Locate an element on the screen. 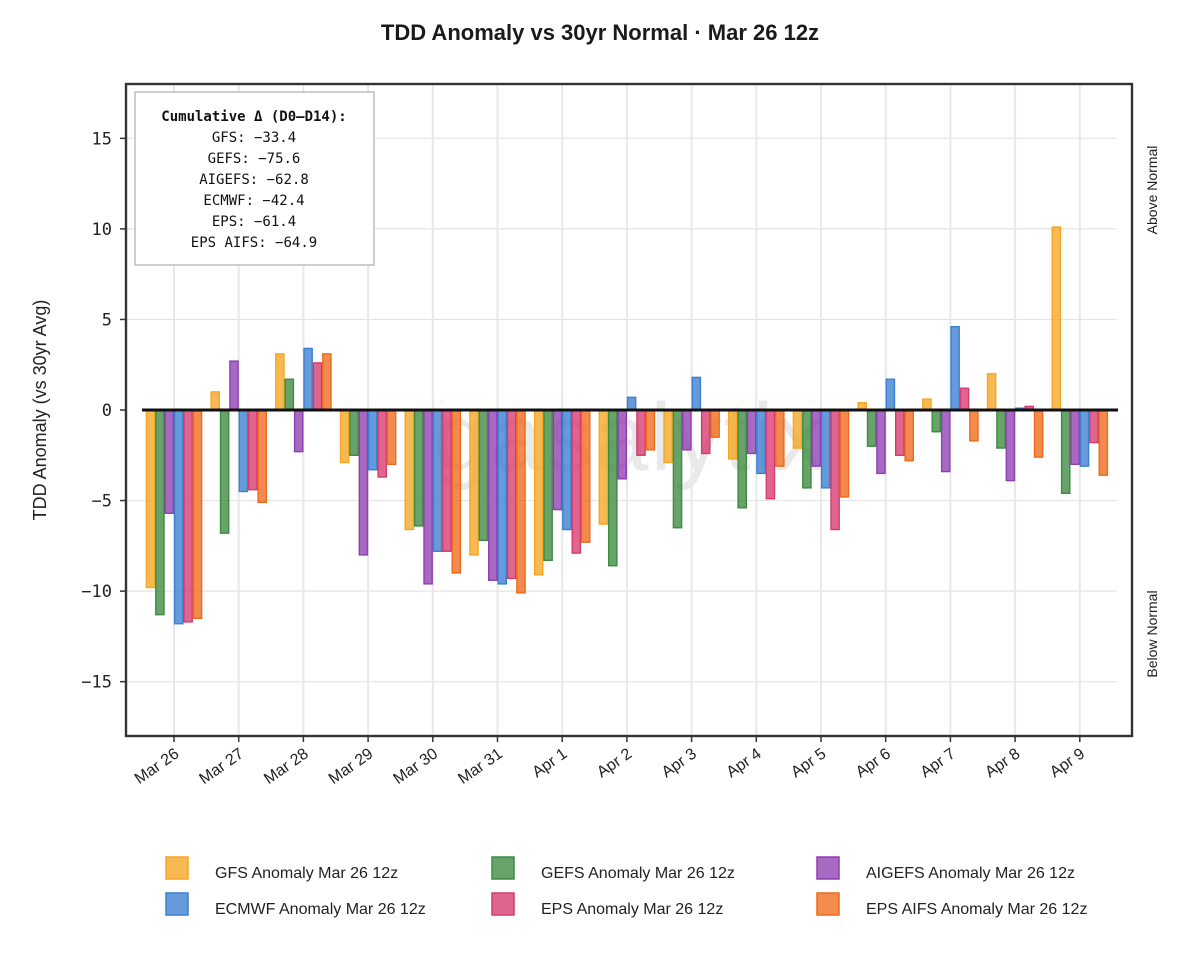 This screenshot has width=1200, height=956. legend-swatch-ecmwf is located at coordinates (177, 904).